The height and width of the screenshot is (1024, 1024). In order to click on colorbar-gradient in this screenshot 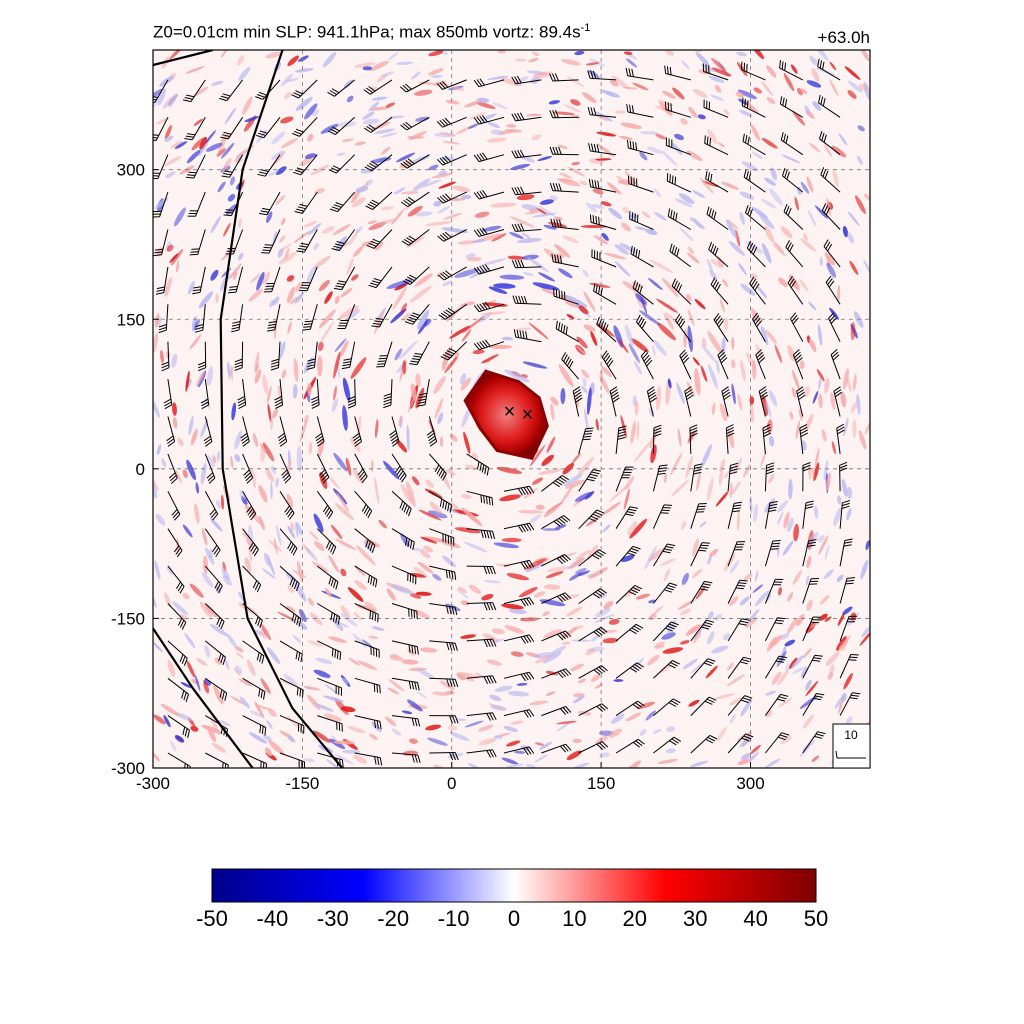, I will do `click(514, 885)`.